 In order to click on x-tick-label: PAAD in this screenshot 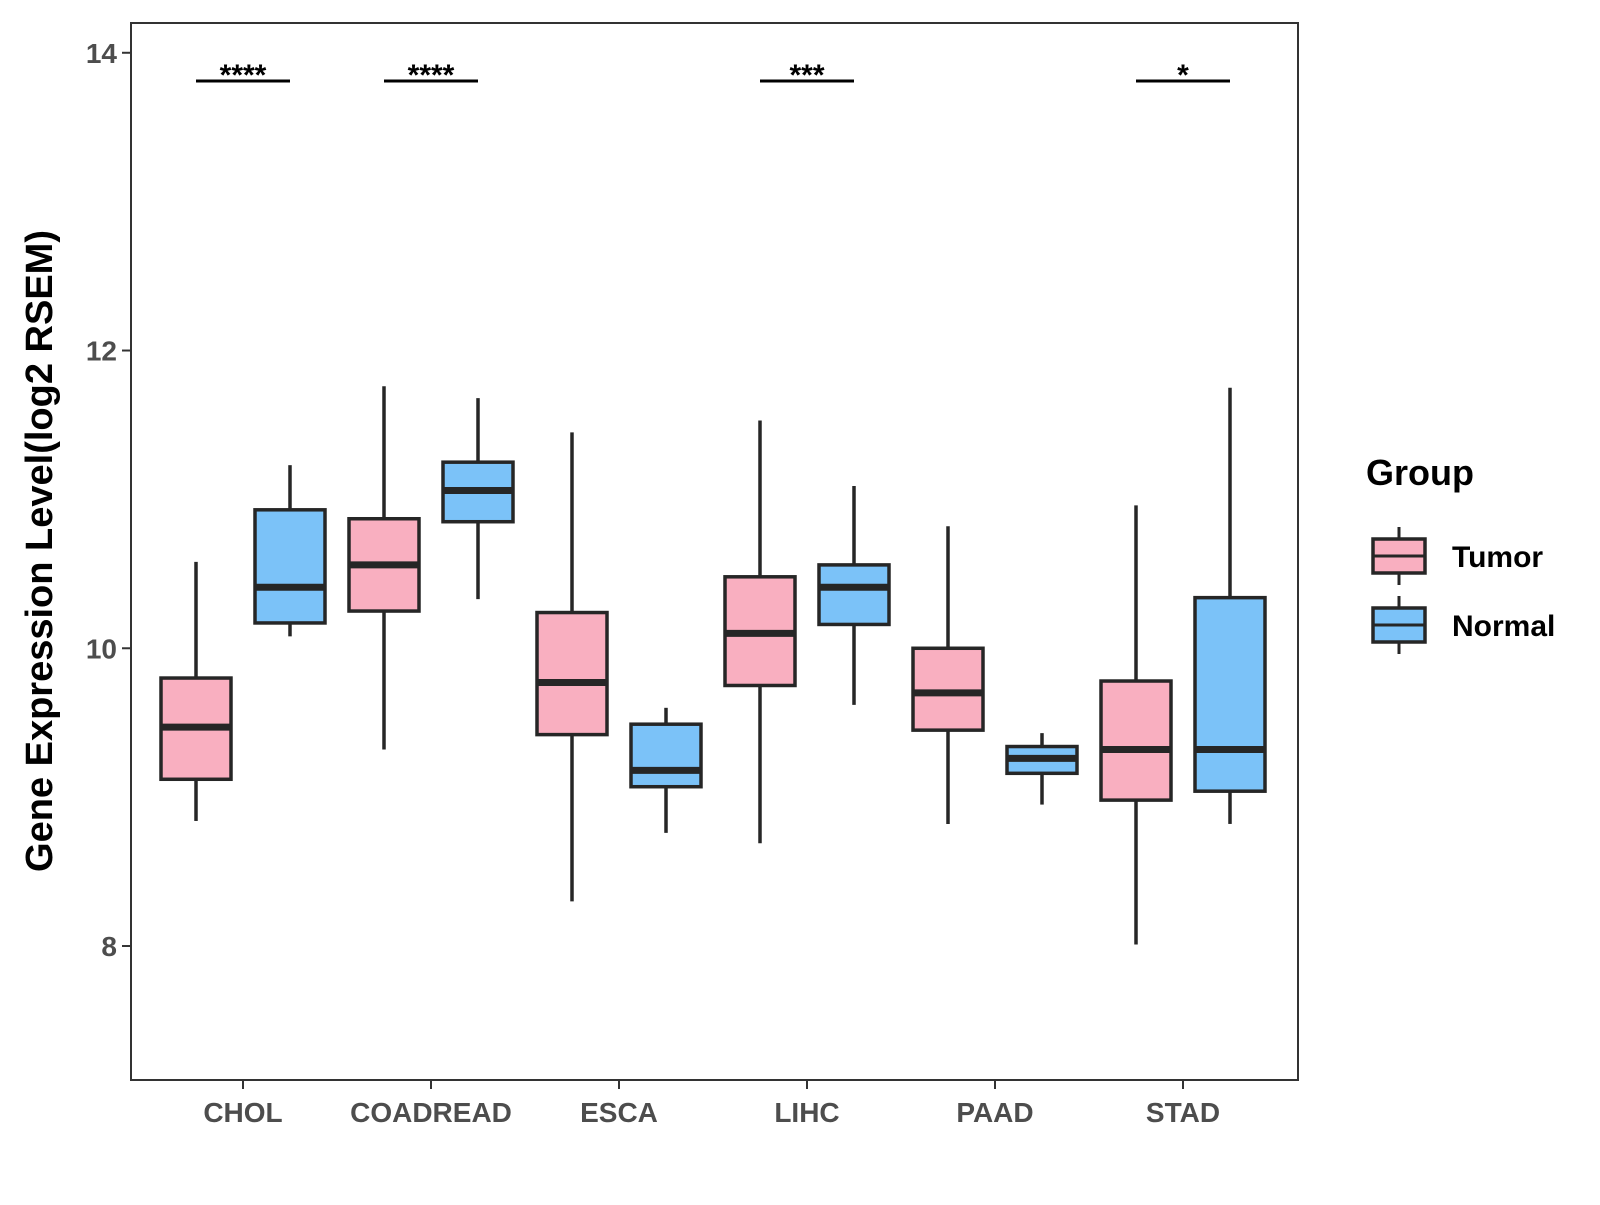, I will do `click(994, 1112)`.